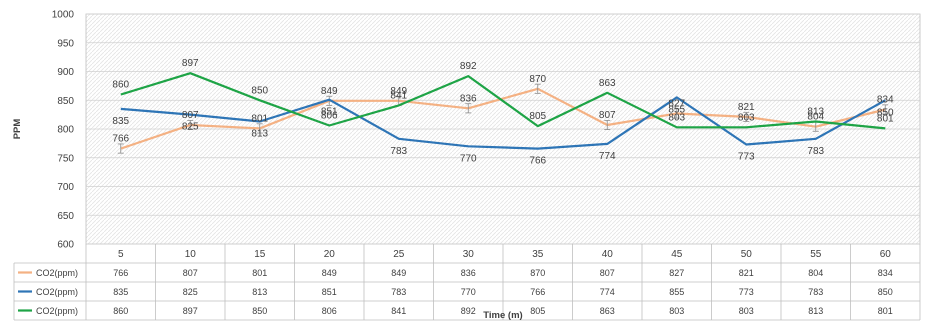  What do you see at coordinates (815, 273) in the screenshot?
I see `table-cell: 804` at bounding box center [815, 273].